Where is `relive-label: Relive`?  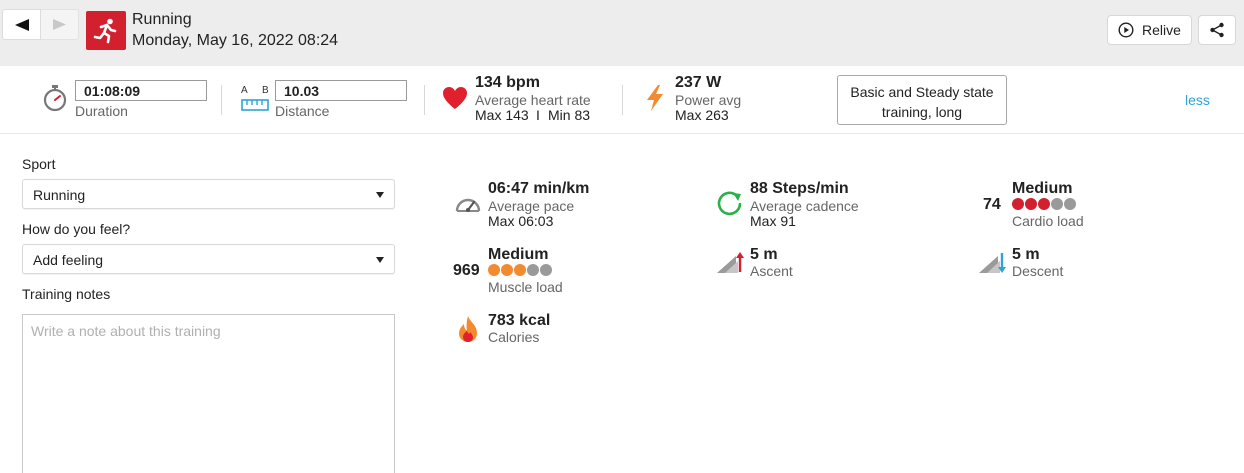
relive-label: Relive is located at coordinates (1161, 30).